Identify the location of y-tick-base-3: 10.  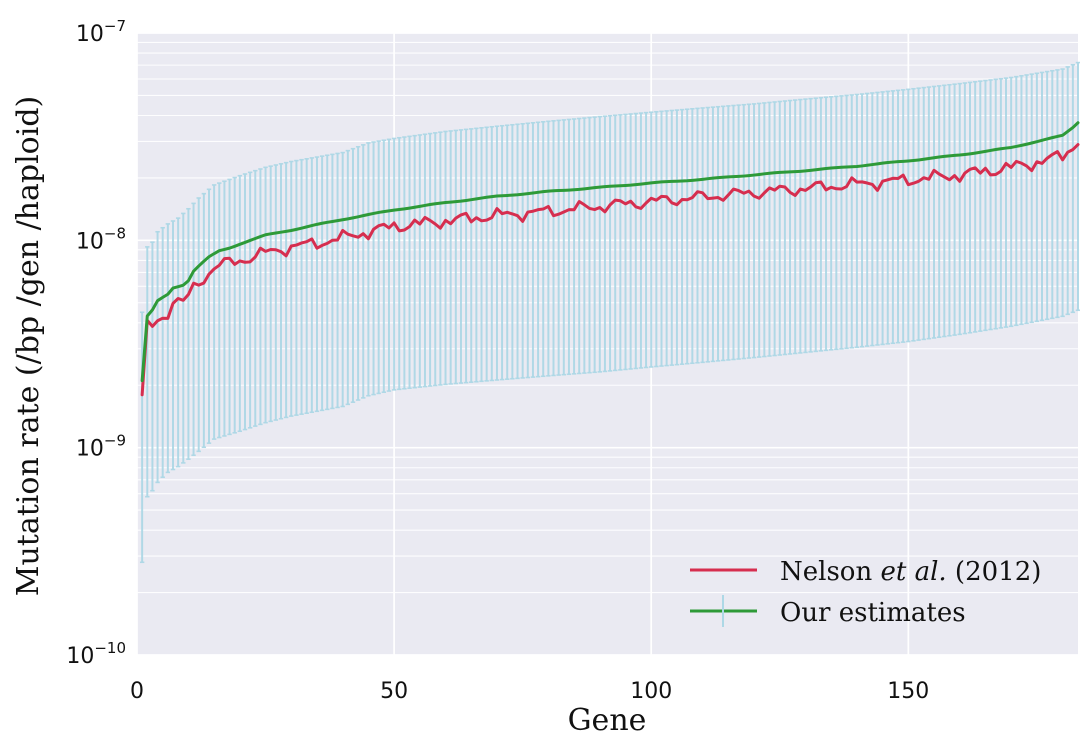
(90, 34).